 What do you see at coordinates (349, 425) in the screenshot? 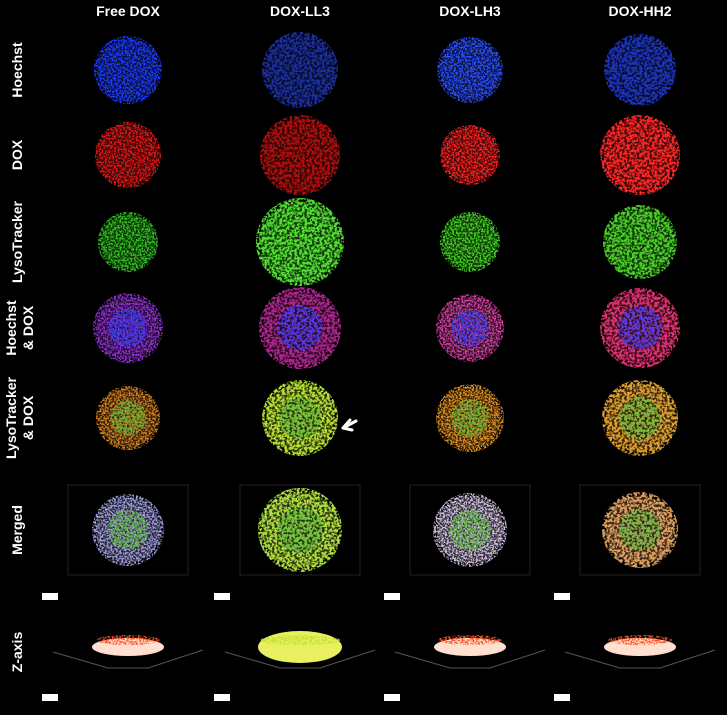
I see `arrow` at bounding box center [349, 425].